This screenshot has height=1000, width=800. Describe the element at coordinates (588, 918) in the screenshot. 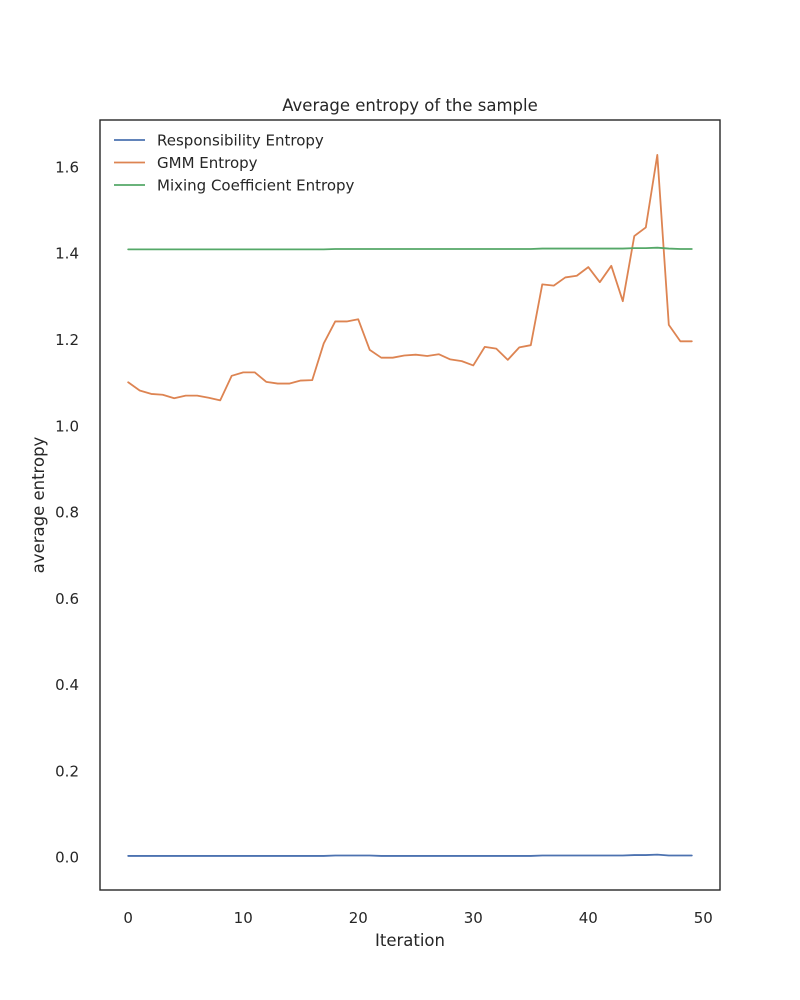

I see `x-tick-label: 40` at that location.